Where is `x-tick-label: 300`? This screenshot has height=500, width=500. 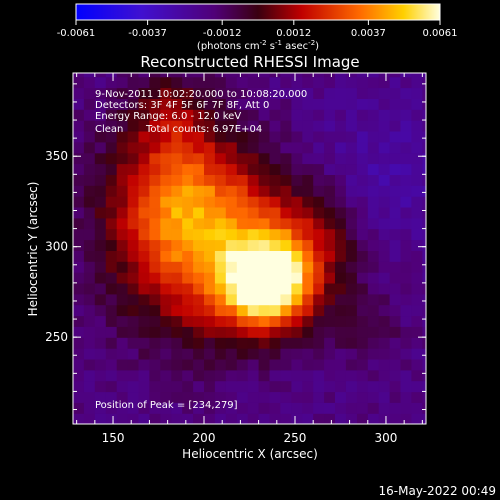
x-tick-label: 300 is located at coordinates (386, 438).